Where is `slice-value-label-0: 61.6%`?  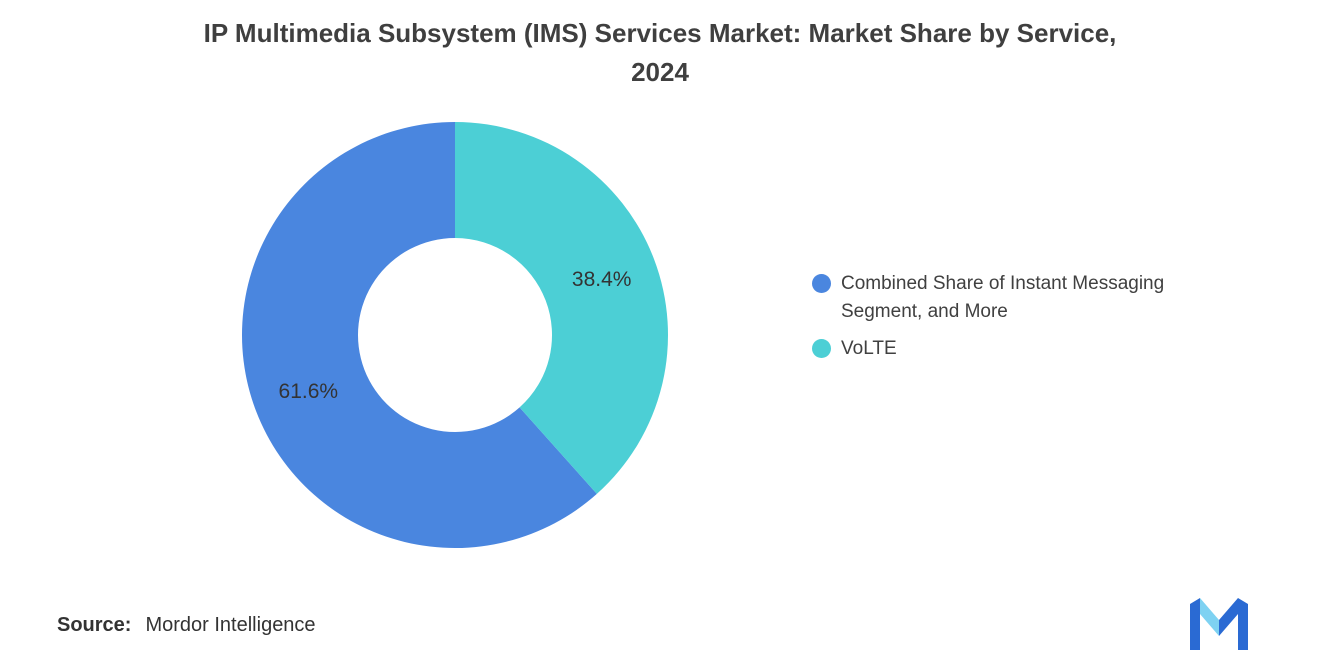
slice-value-label-0: 61.6% is located at coordinates (309, 391).